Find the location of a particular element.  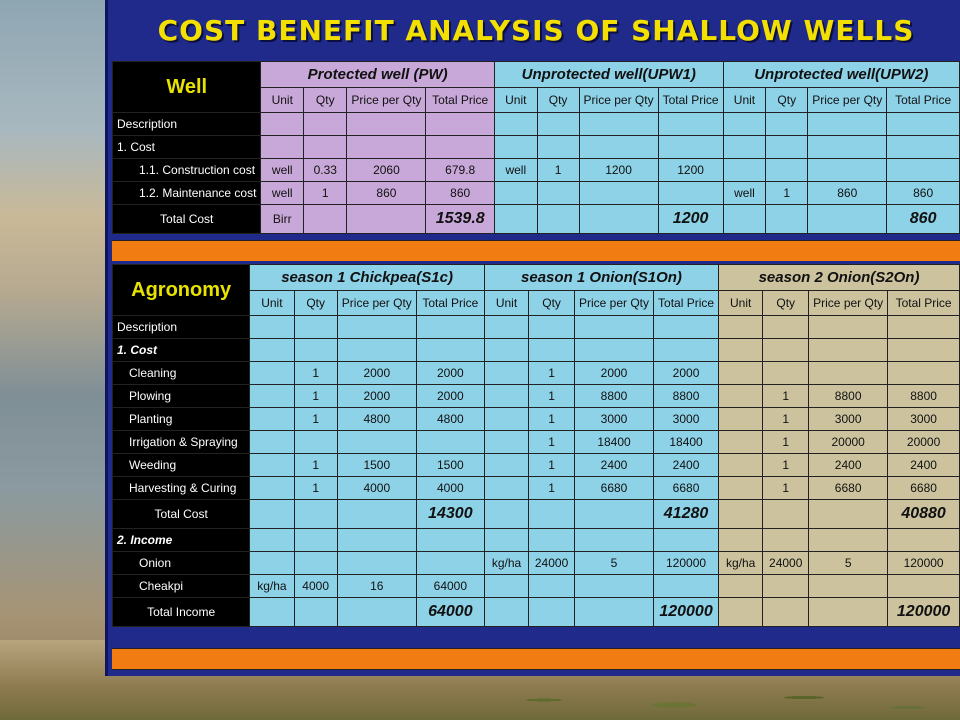

table-cell: 8800 is located at coordinates (848, 396).